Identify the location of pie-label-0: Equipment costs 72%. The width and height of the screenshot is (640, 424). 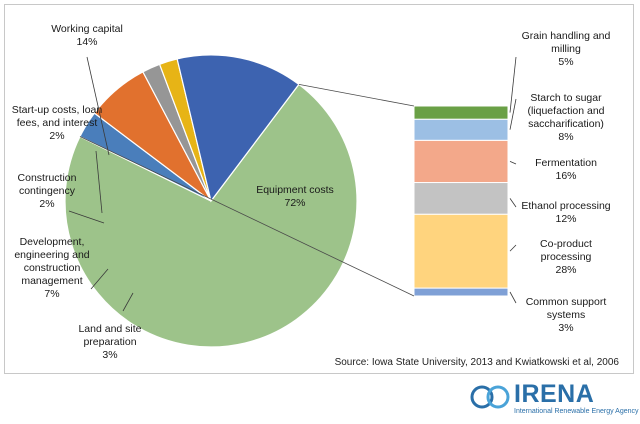
(295, 196).